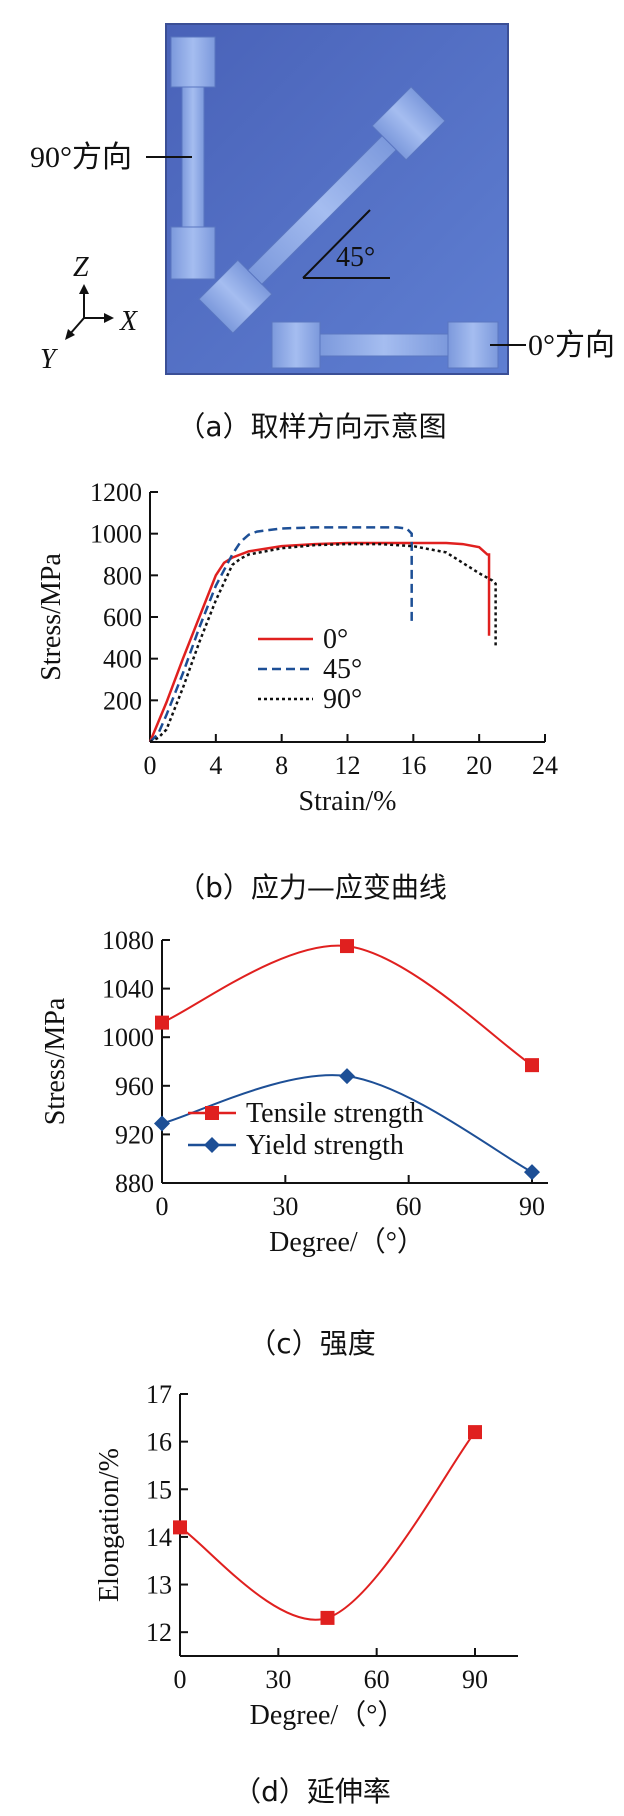  I want to click on y-tick-label: 15, so click(159, 1489).